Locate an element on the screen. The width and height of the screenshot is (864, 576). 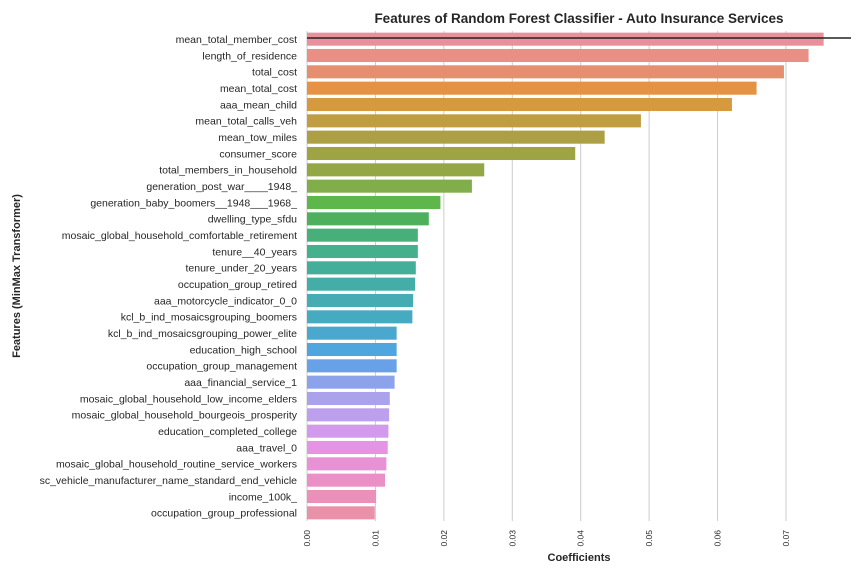
x-tick-label: 0.01 is located at coordinates (375, 538).